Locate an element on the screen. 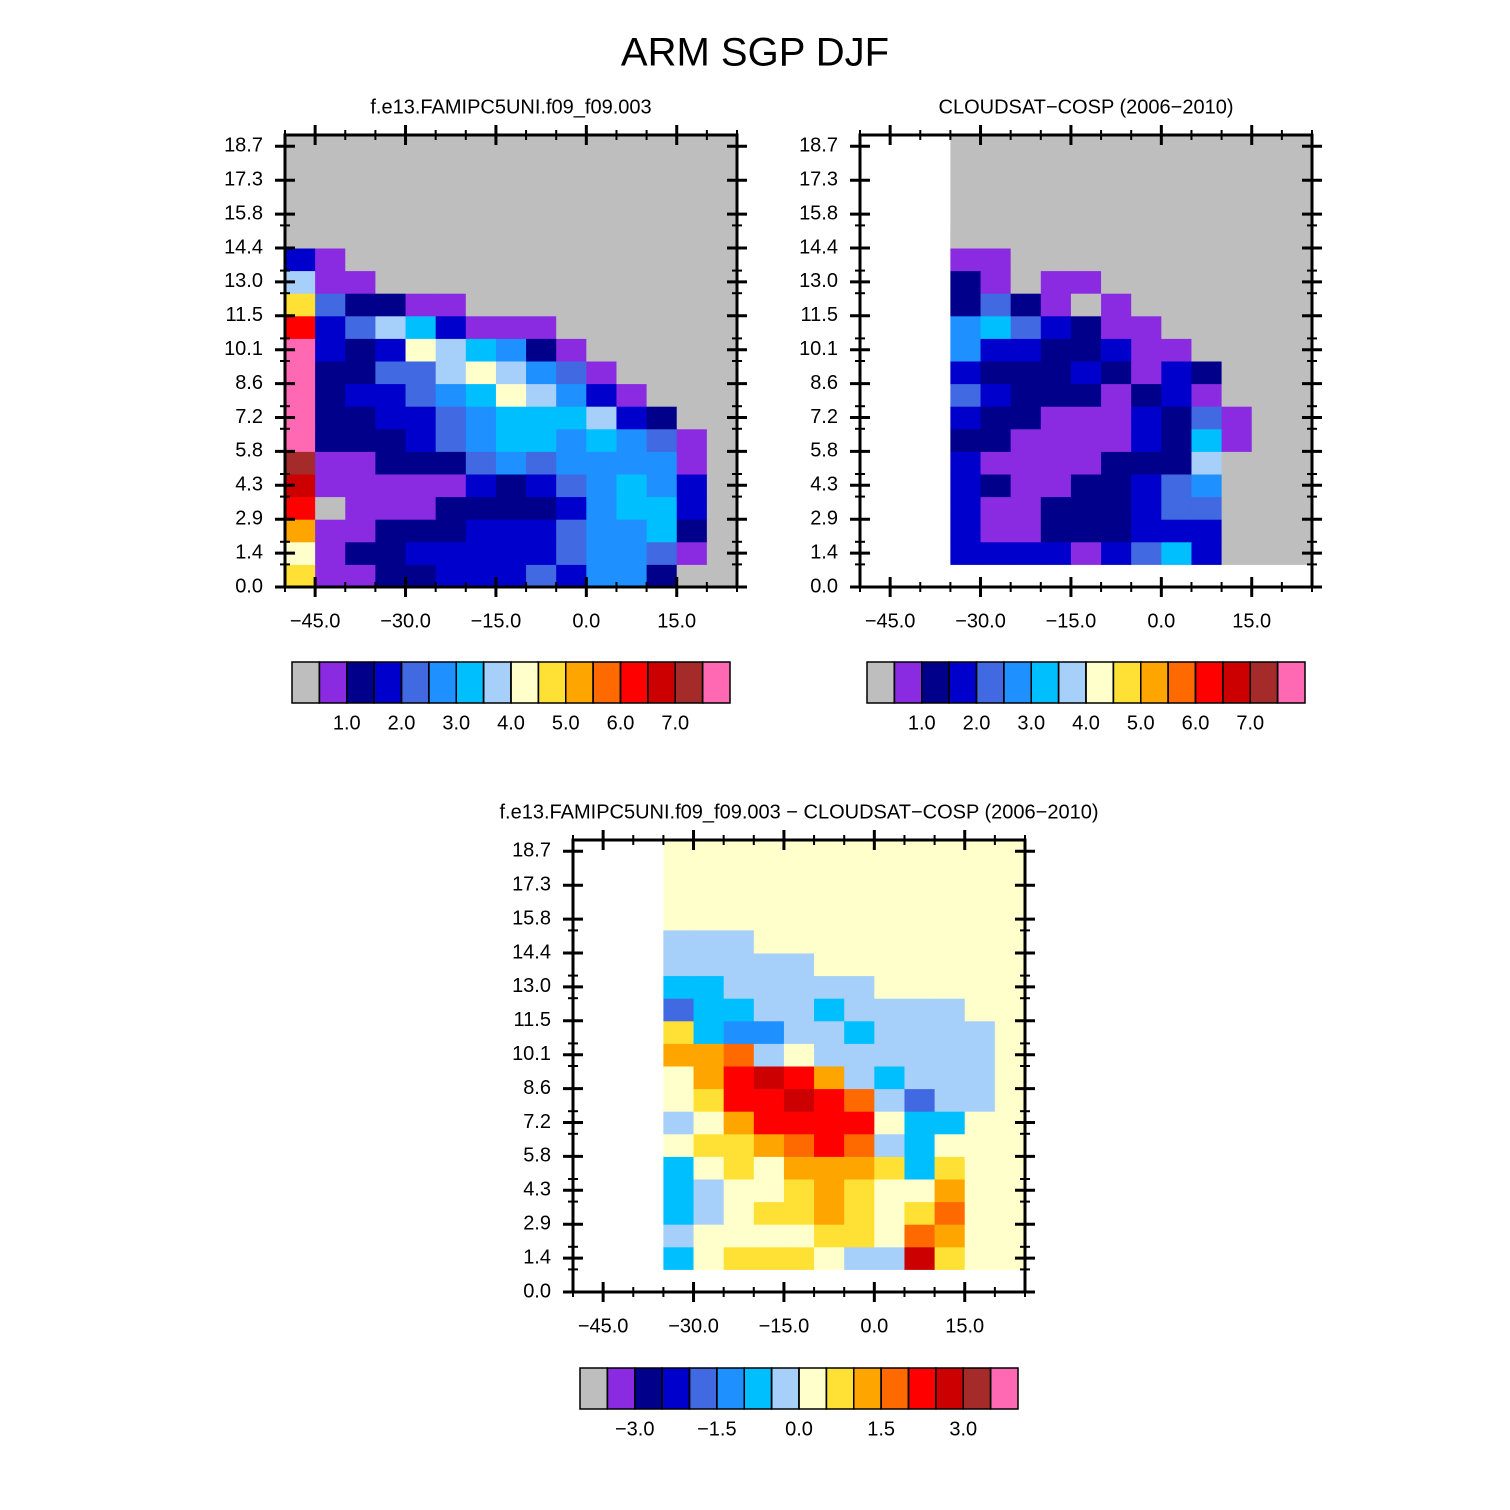 The height and width of the screenshot is (1510, 1510). y-tick-label: 17.3 is located at coordinates (531, 884).